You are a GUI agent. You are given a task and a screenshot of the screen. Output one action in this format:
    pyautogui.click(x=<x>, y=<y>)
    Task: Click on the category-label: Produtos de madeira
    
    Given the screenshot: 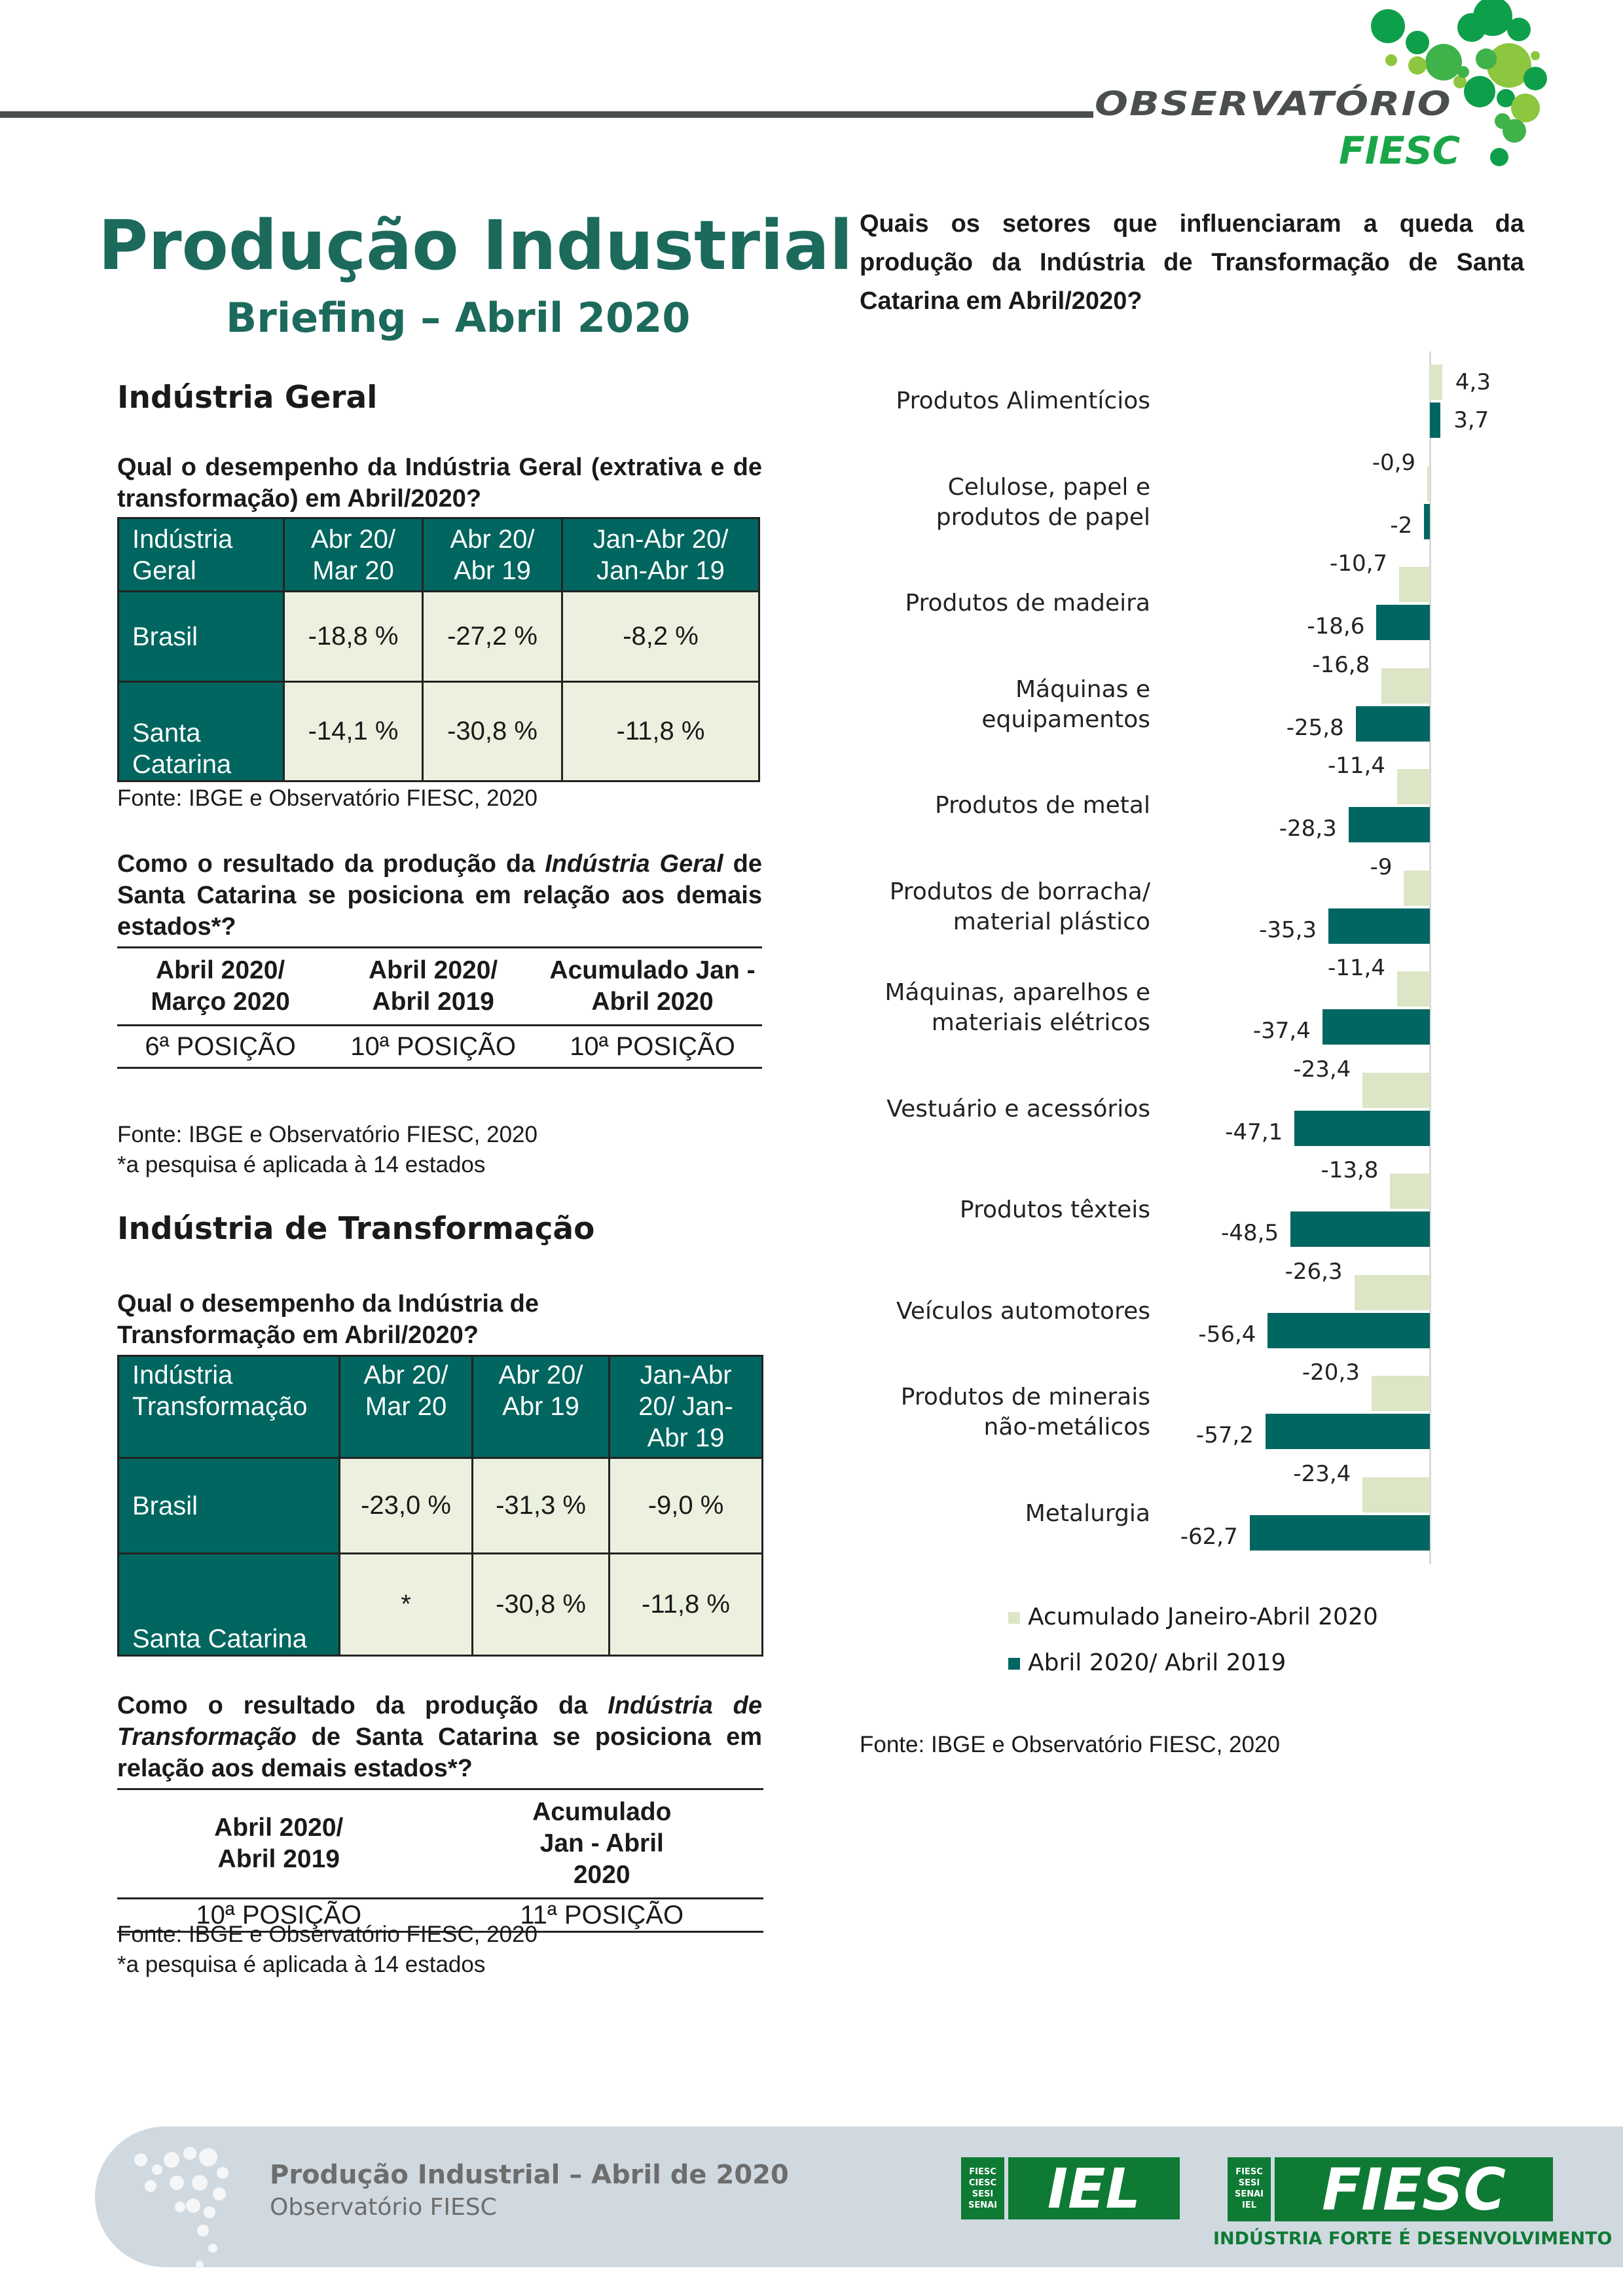 What is the action you would take?
    pyautogui.click(x=1027, y=603)
    